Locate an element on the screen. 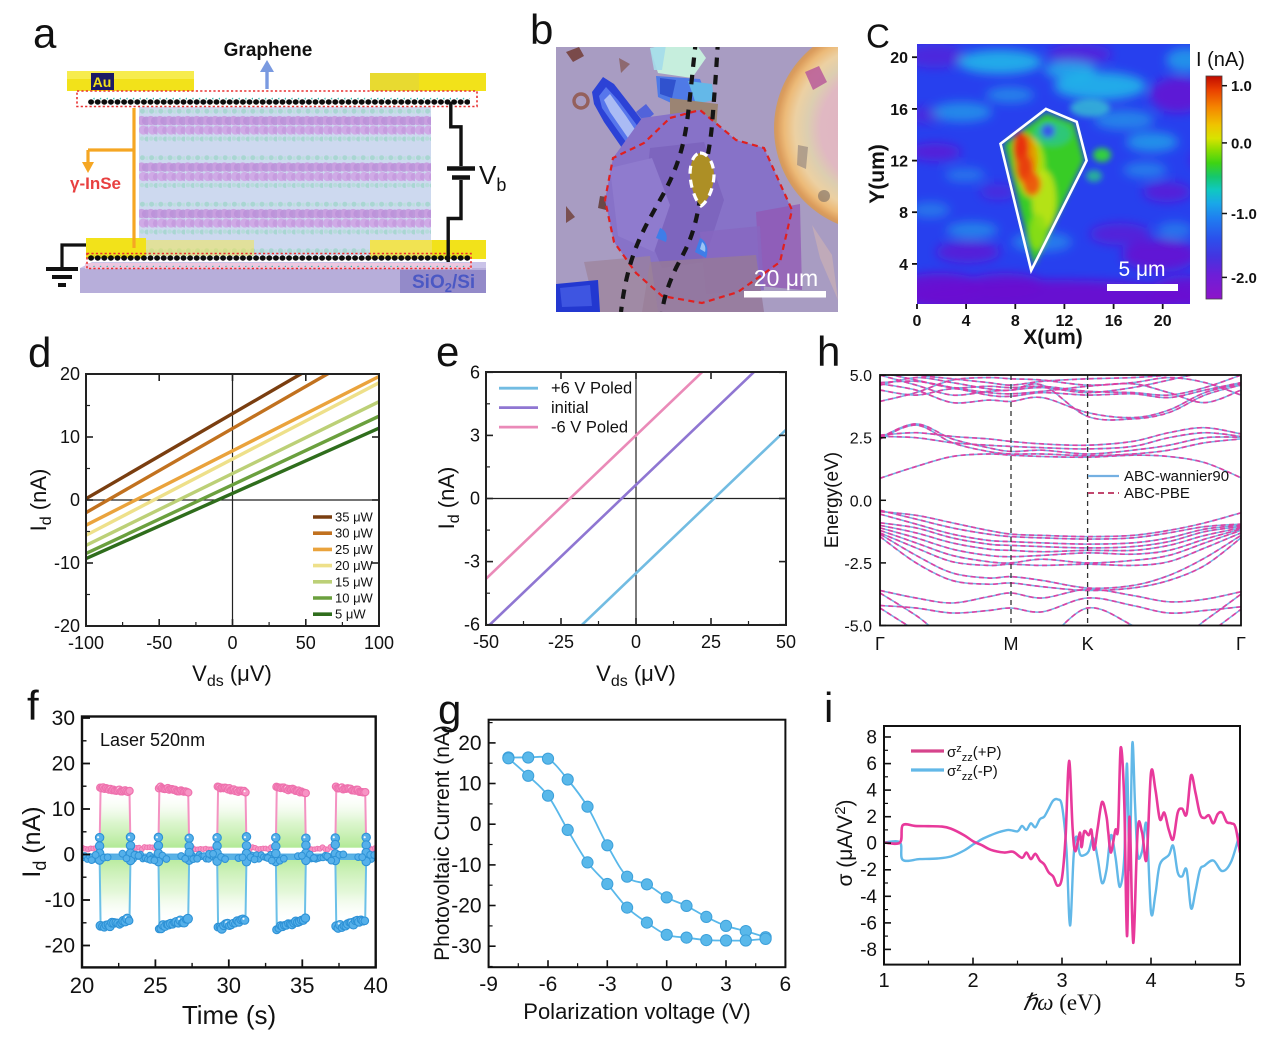  svg-text: -100 is located at coordinates (86, 643).